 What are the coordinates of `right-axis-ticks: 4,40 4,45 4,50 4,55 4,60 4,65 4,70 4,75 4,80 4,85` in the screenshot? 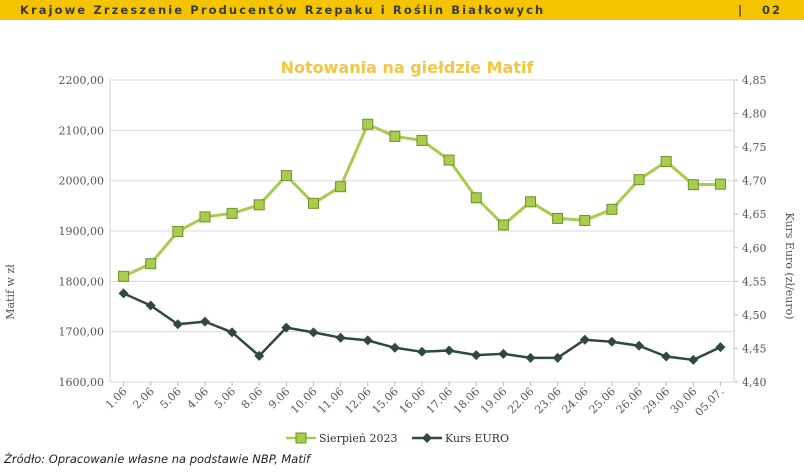 It's located at (750, 231).